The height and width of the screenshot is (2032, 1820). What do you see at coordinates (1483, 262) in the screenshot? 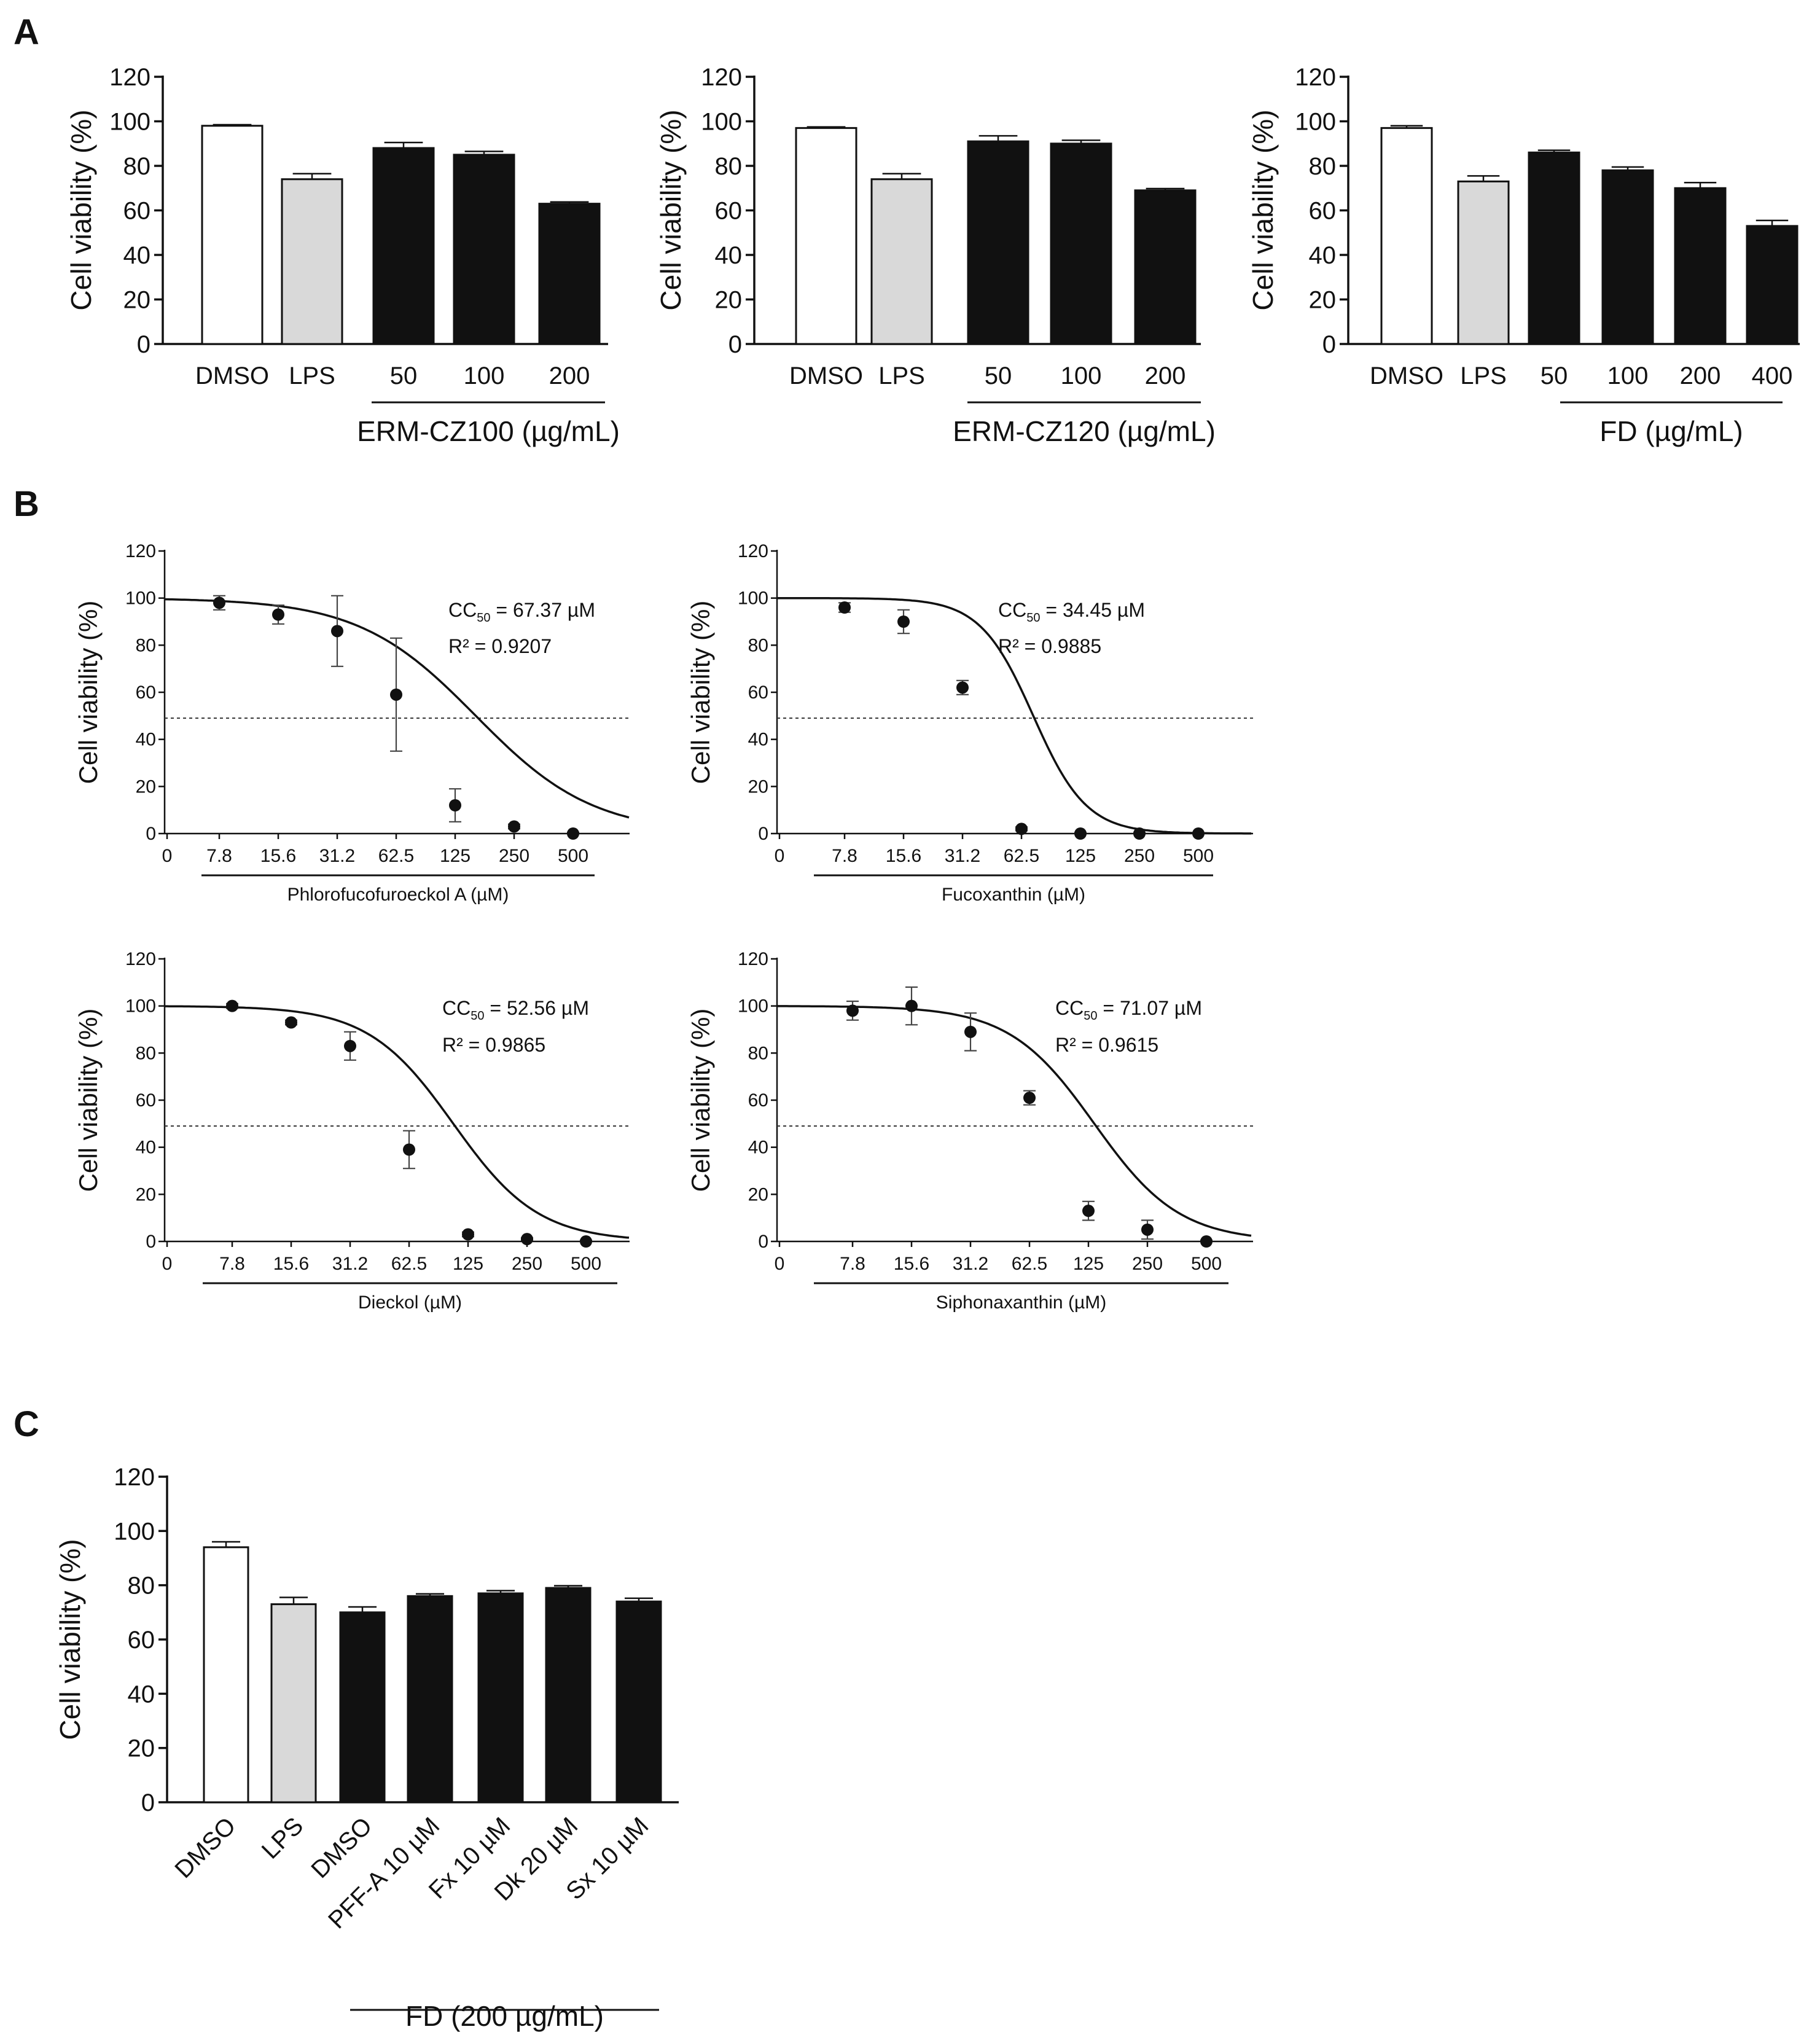
I see `bar-lps` at bounding box center [1483, 262].